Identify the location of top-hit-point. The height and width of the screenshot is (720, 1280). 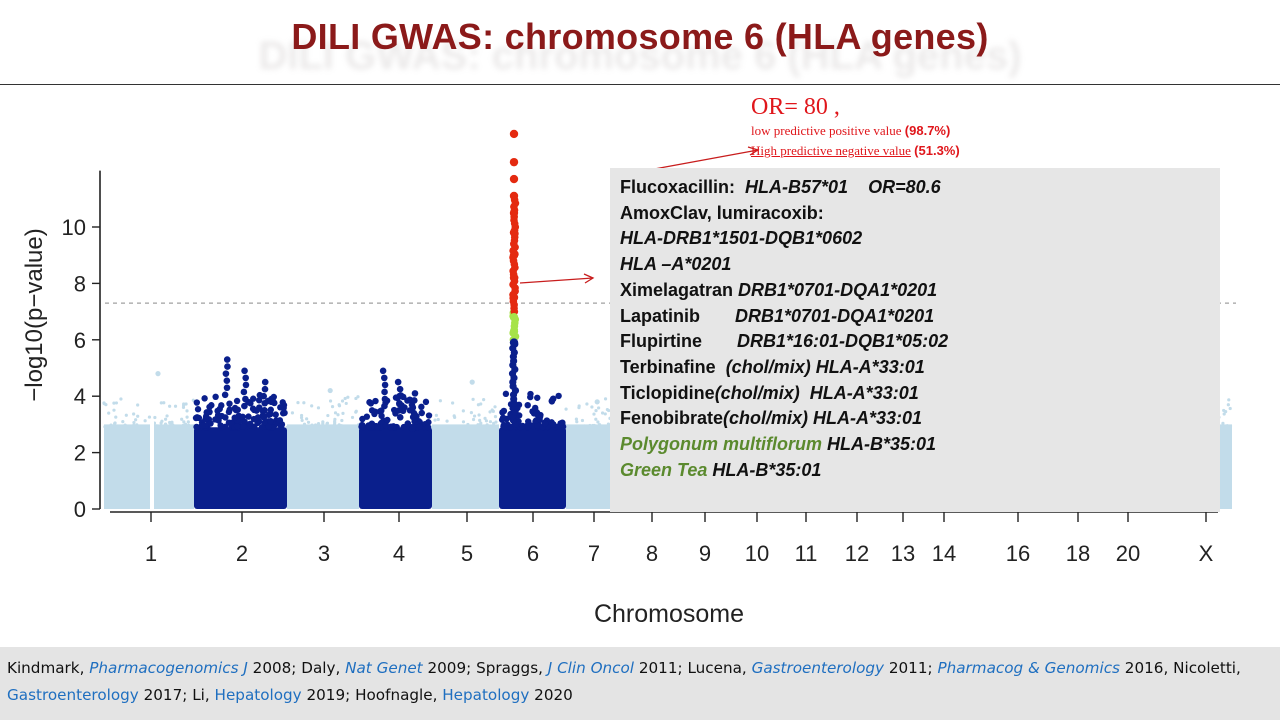
(514, 162).